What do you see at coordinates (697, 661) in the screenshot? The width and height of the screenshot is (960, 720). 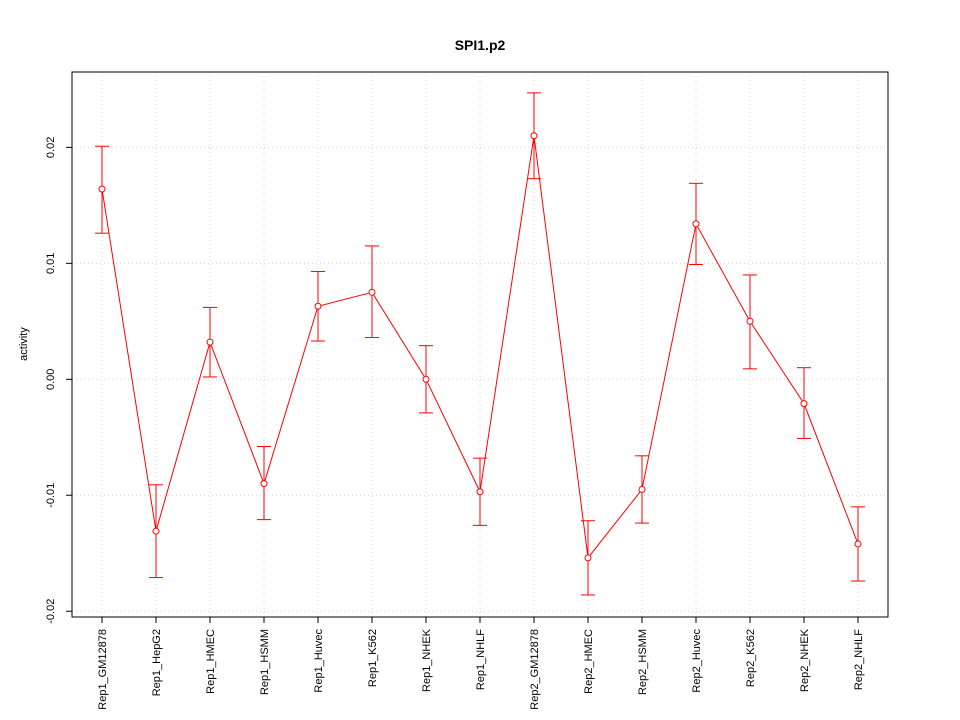 I see `x-tick-label: Rep2_Huvec` at bounding box center [697, 661].